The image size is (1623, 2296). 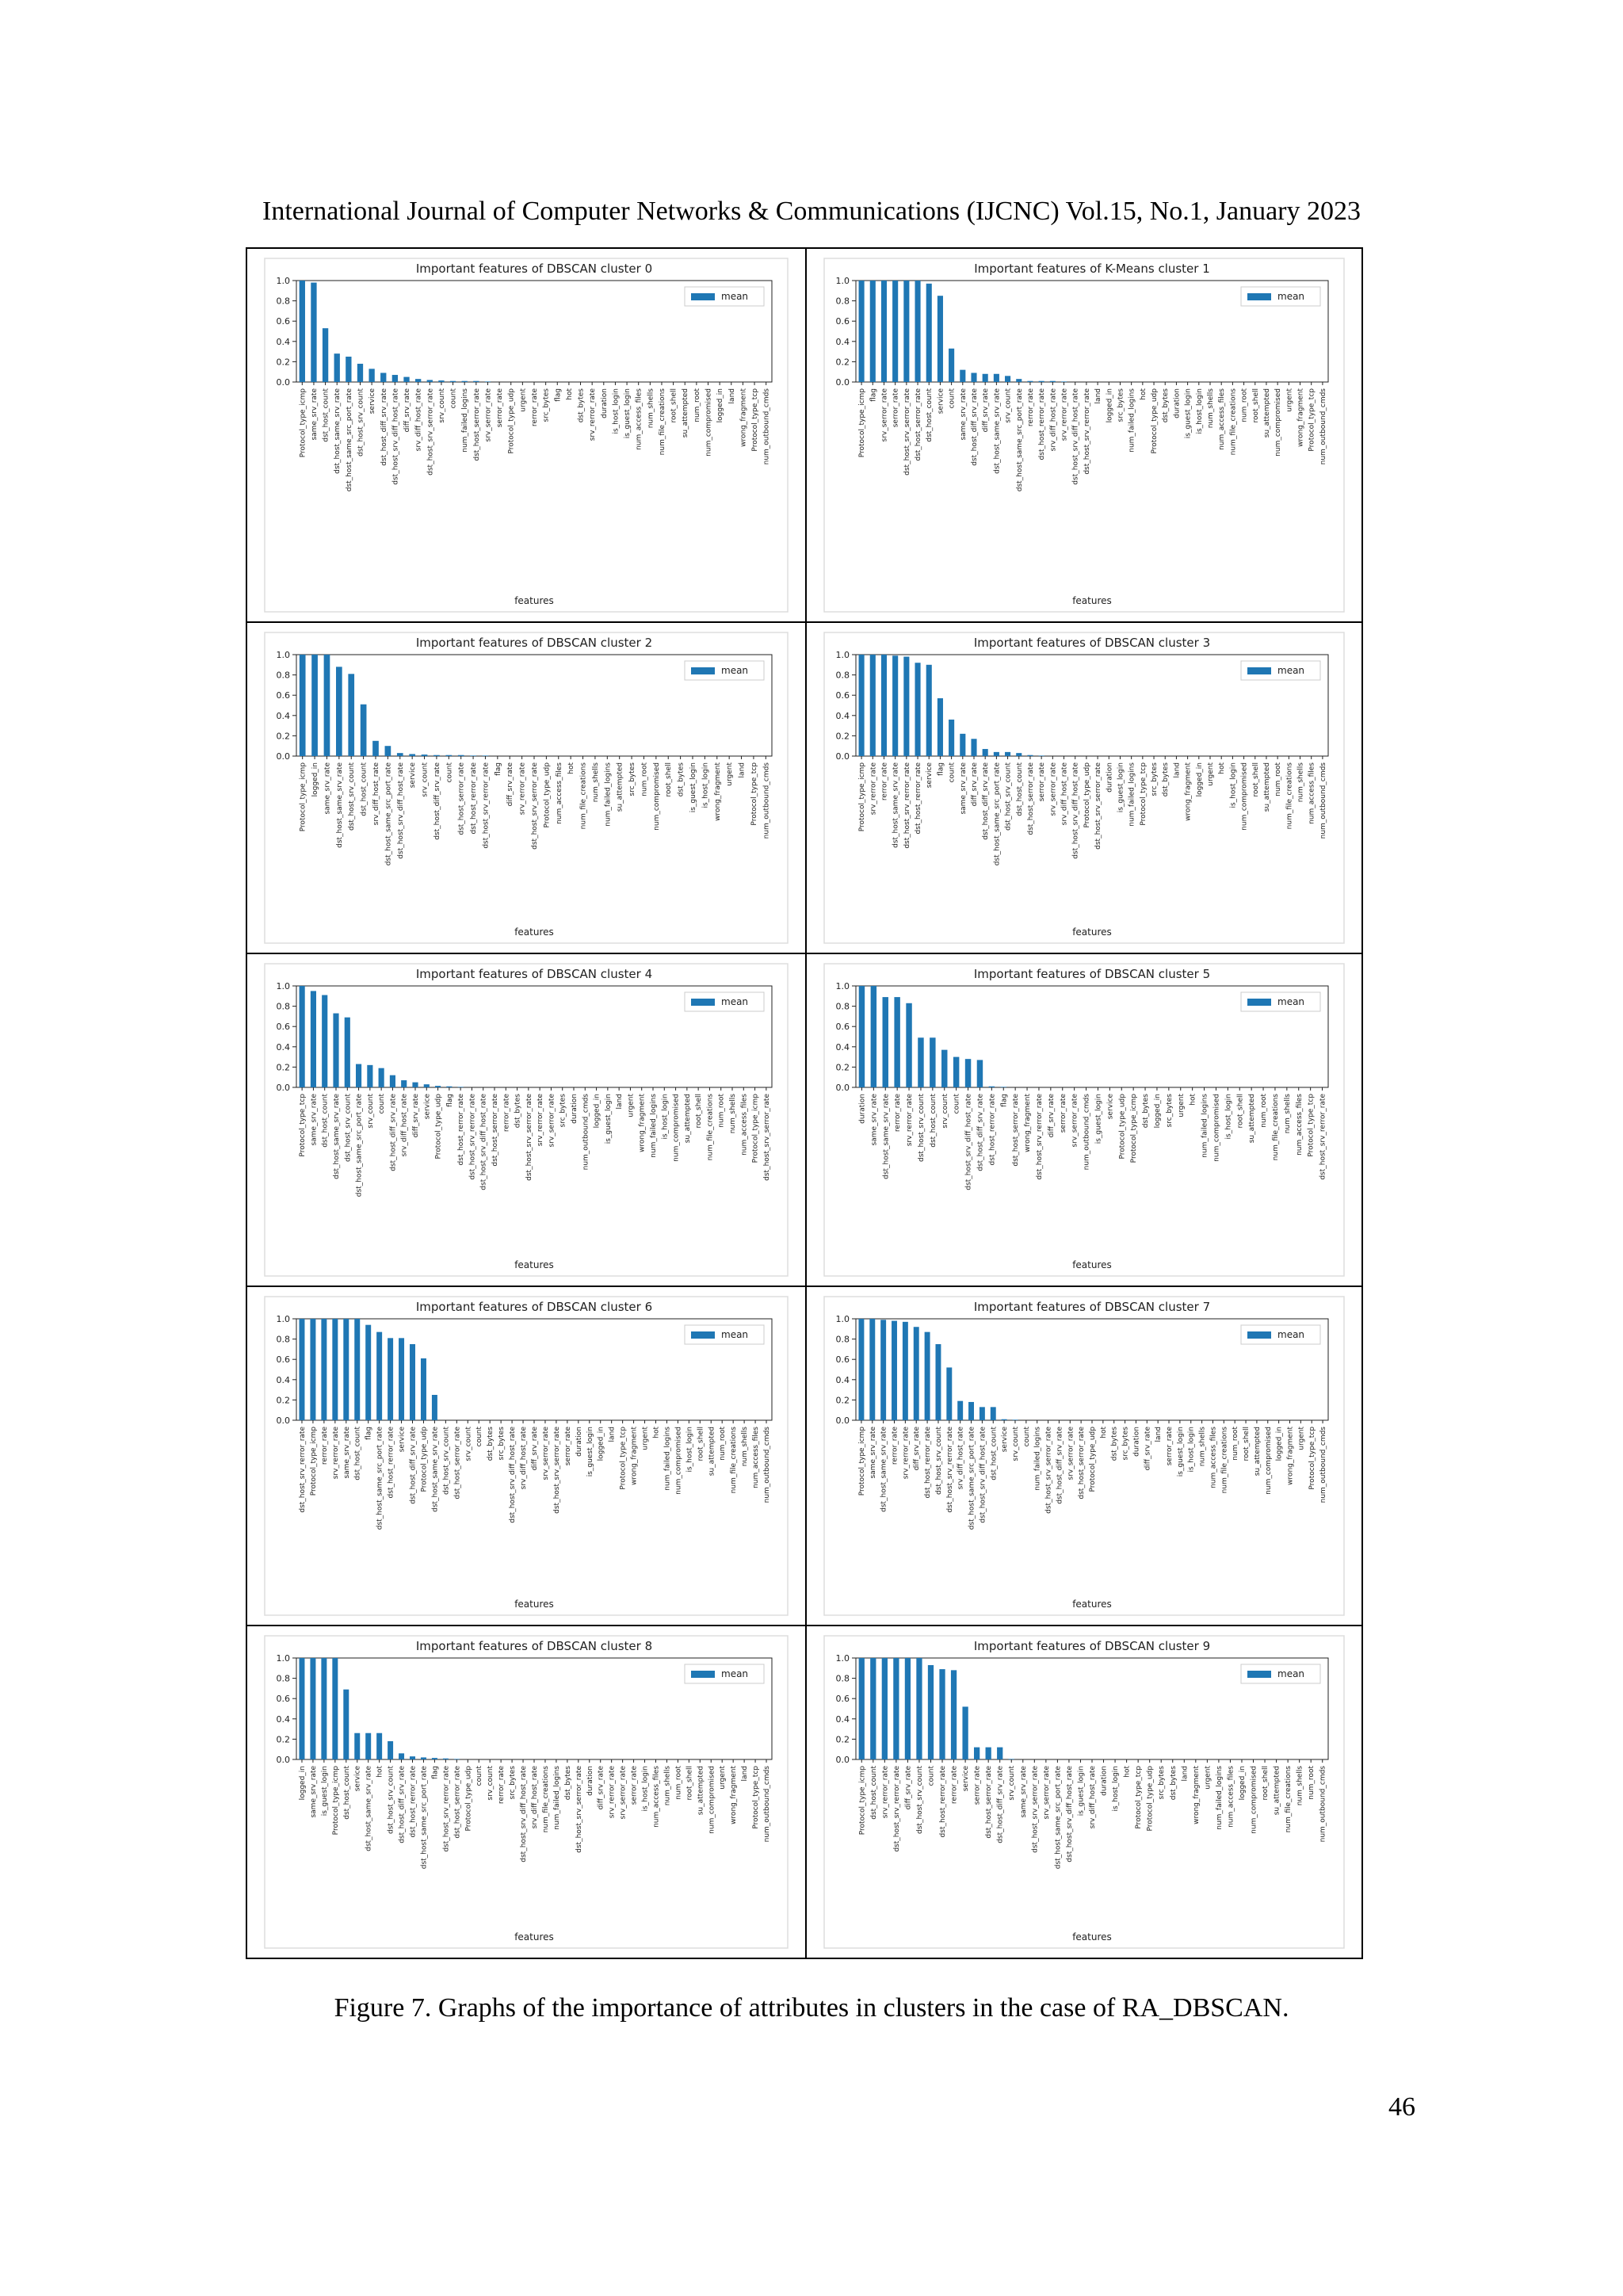 I want to click on y-tick-label: 0.6, so click(x=284, y=1027).